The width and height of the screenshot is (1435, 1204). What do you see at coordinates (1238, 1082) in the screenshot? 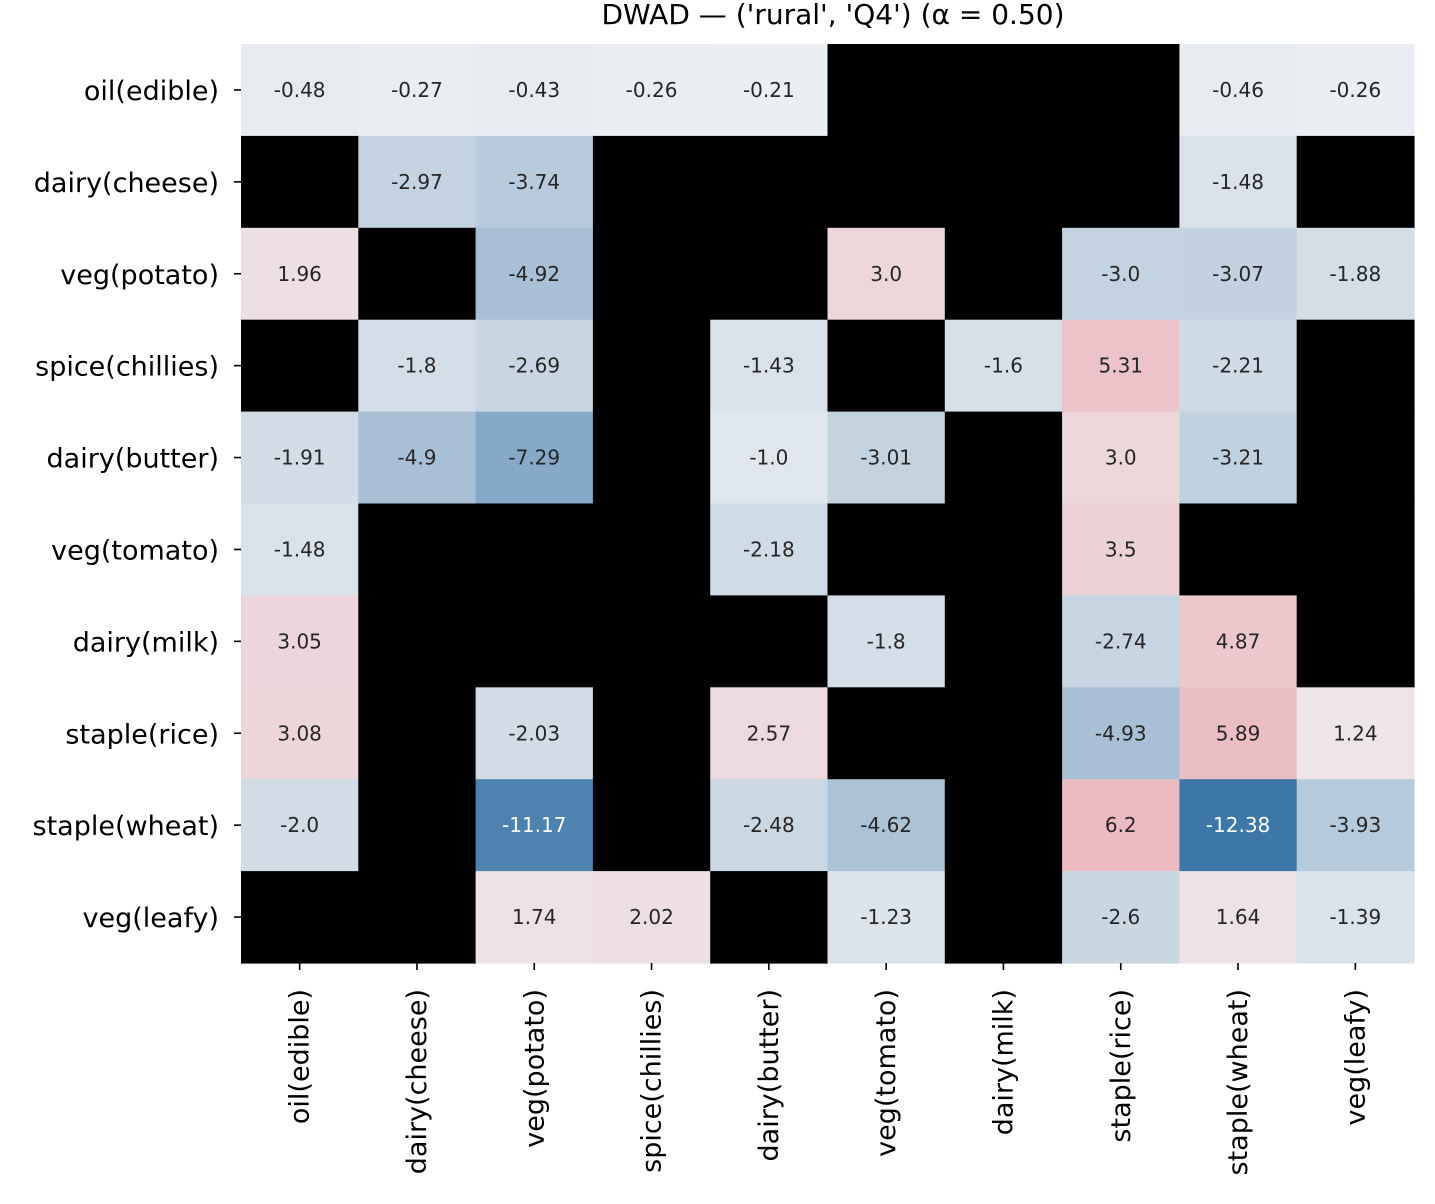
I see `x-tick-label: staple(wheat)` at bounding box center [1238, 1082].